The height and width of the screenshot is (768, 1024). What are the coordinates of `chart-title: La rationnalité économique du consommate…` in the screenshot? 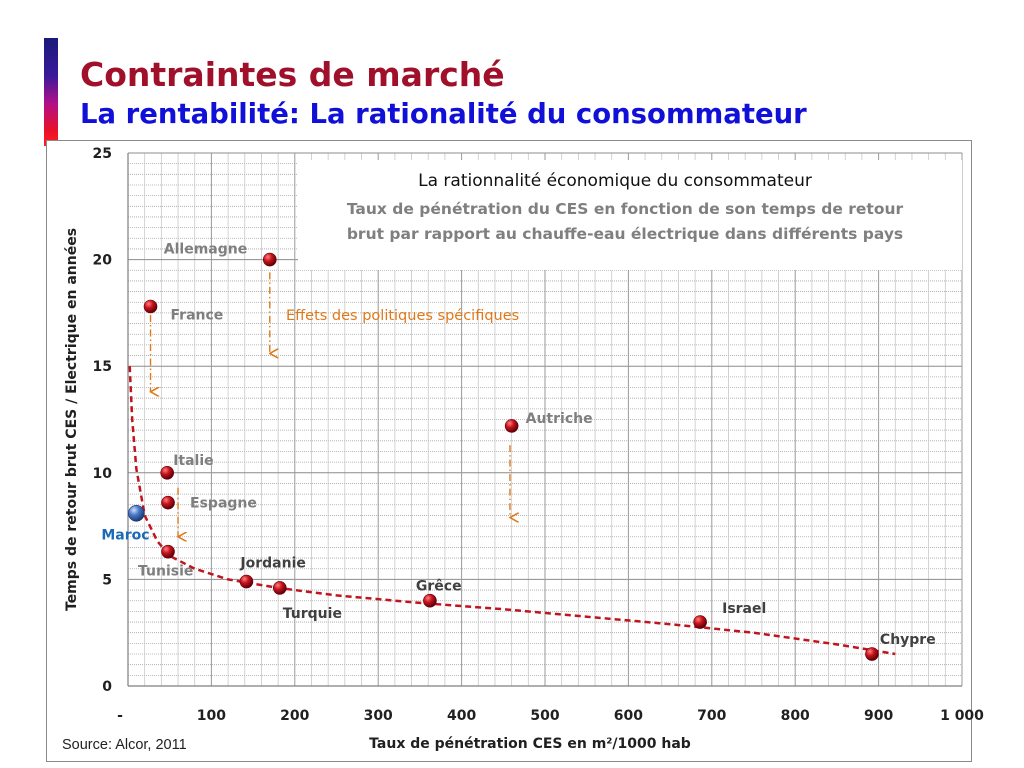 It's located at (615, 181).